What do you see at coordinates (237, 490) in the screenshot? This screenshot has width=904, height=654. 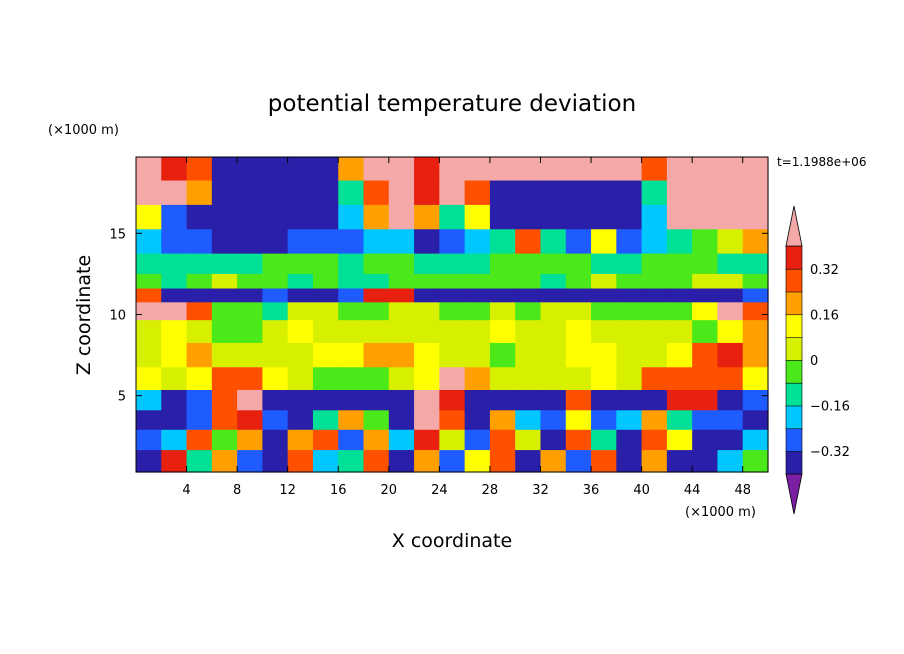 I see `x-tick-label: 8` at bounding box center [237, 490].